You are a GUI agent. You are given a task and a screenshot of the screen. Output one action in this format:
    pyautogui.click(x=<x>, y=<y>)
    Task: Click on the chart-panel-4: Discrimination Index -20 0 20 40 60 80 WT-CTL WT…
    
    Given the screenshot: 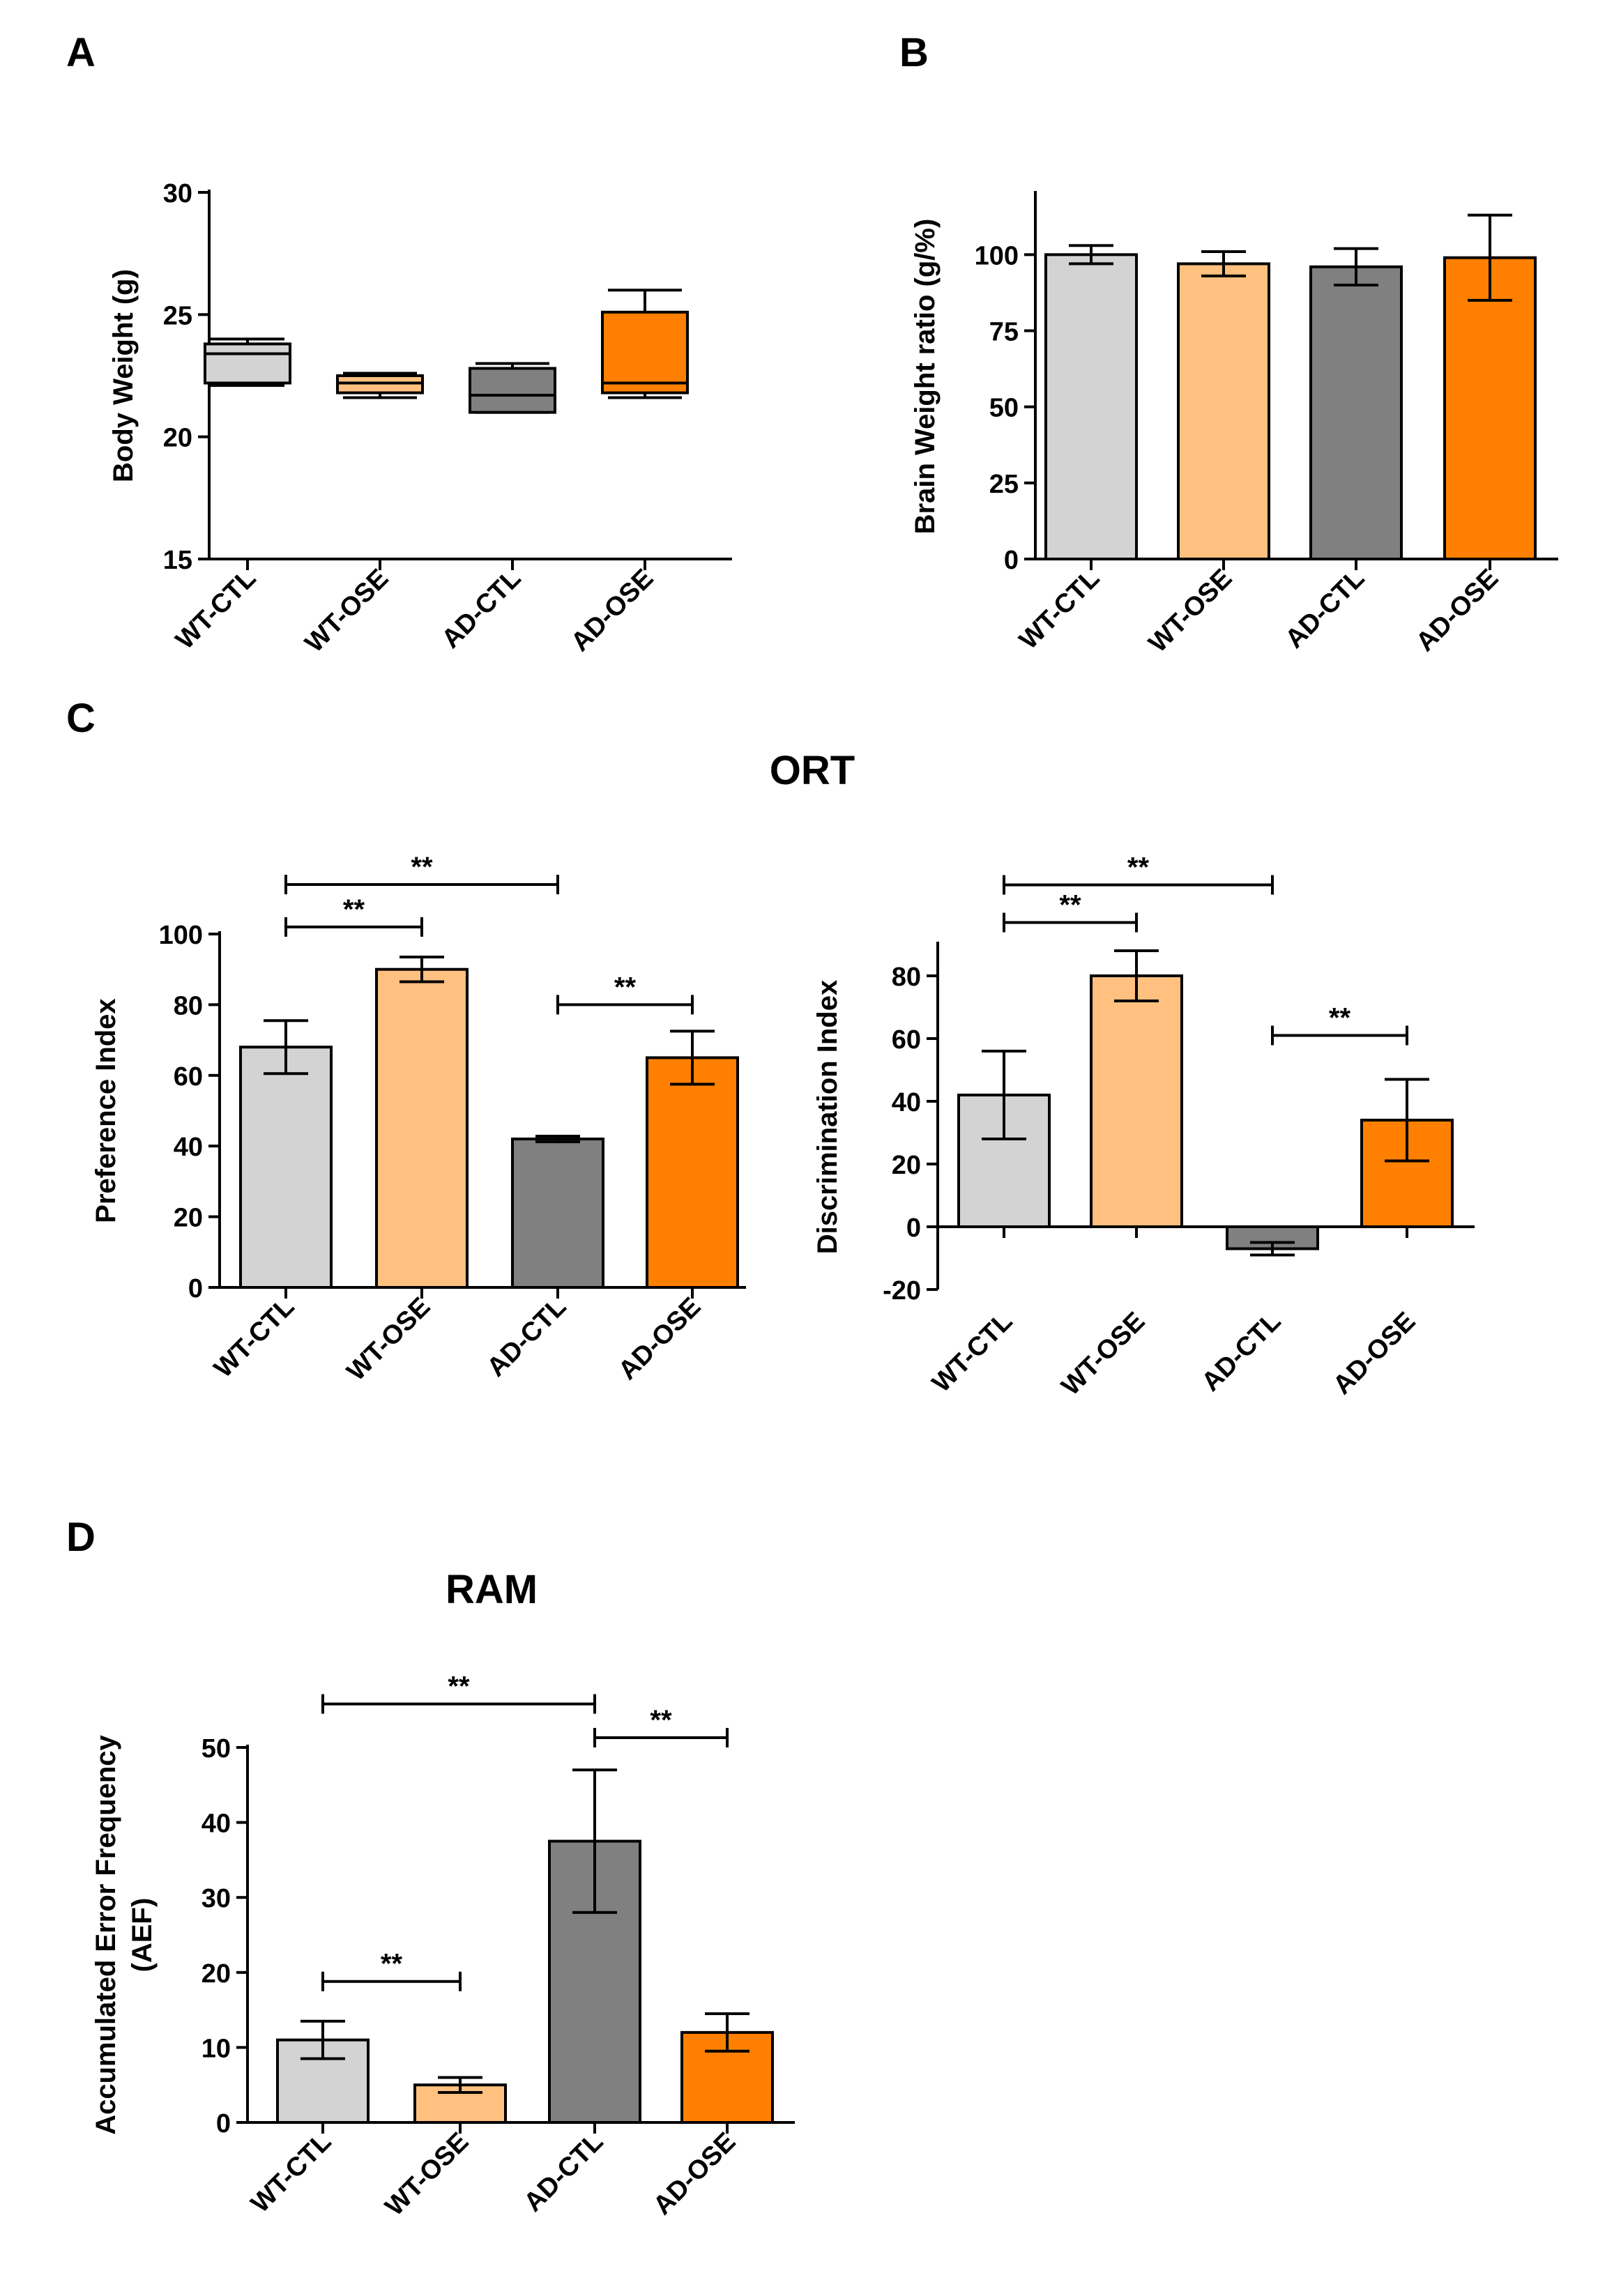 What is the action you would take?
    pyautogui.click(x=1143, y=1127)
    